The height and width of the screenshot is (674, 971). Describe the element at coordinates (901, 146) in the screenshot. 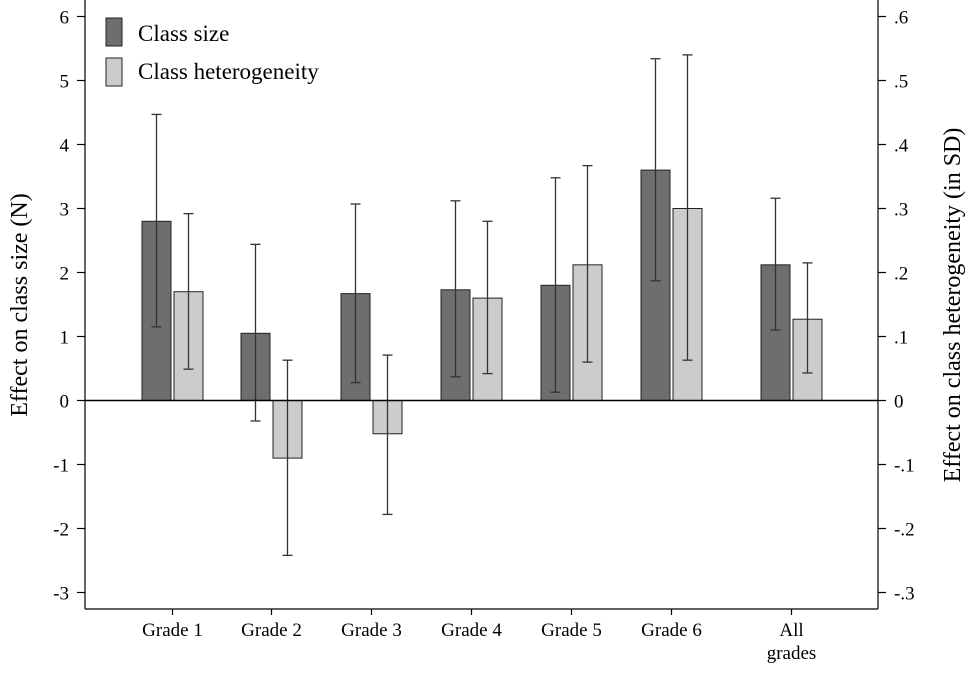

I see `right-tick-label: .4` at that location.